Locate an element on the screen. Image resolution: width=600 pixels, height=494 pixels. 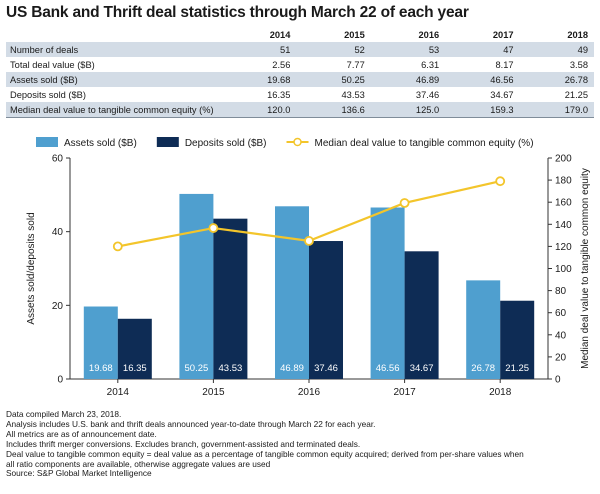
table-cell: 43.53 is located at coordinates (333, 94).